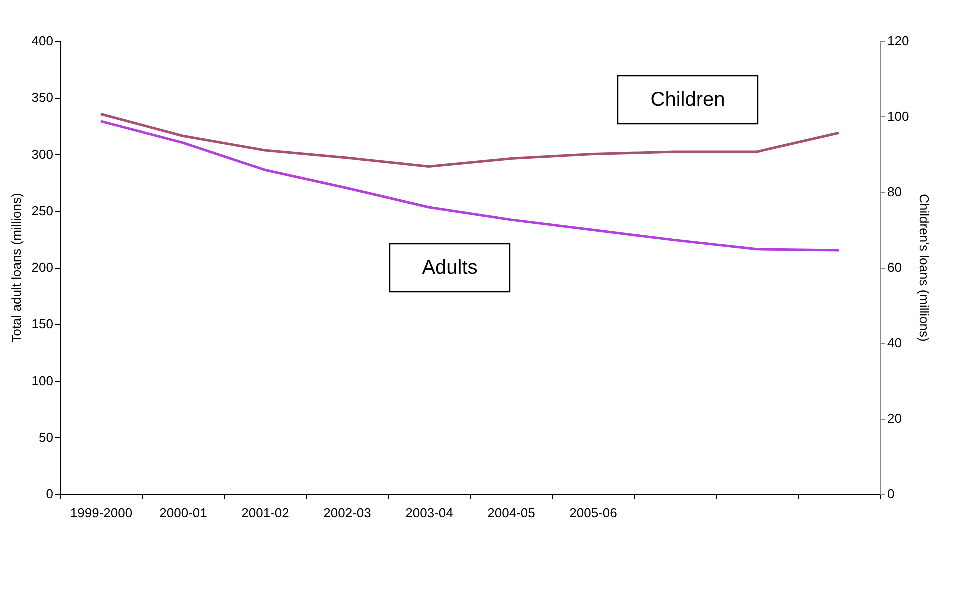 This screenshot has height=613, width=976. I want to click on y-tick-label: 300, so click(43, 154).